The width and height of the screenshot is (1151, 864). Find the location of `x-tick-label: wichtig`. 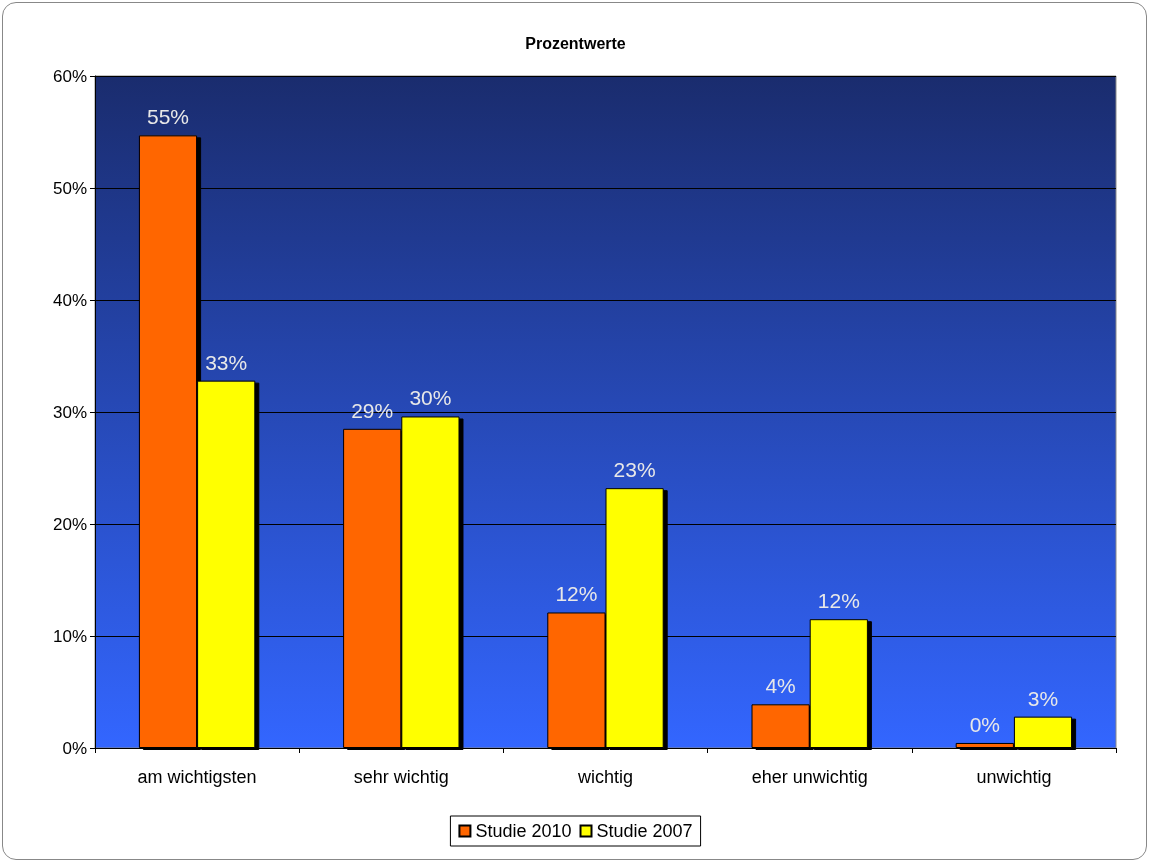

x-tick-label: wichtig is located at coordinates (605, 777).